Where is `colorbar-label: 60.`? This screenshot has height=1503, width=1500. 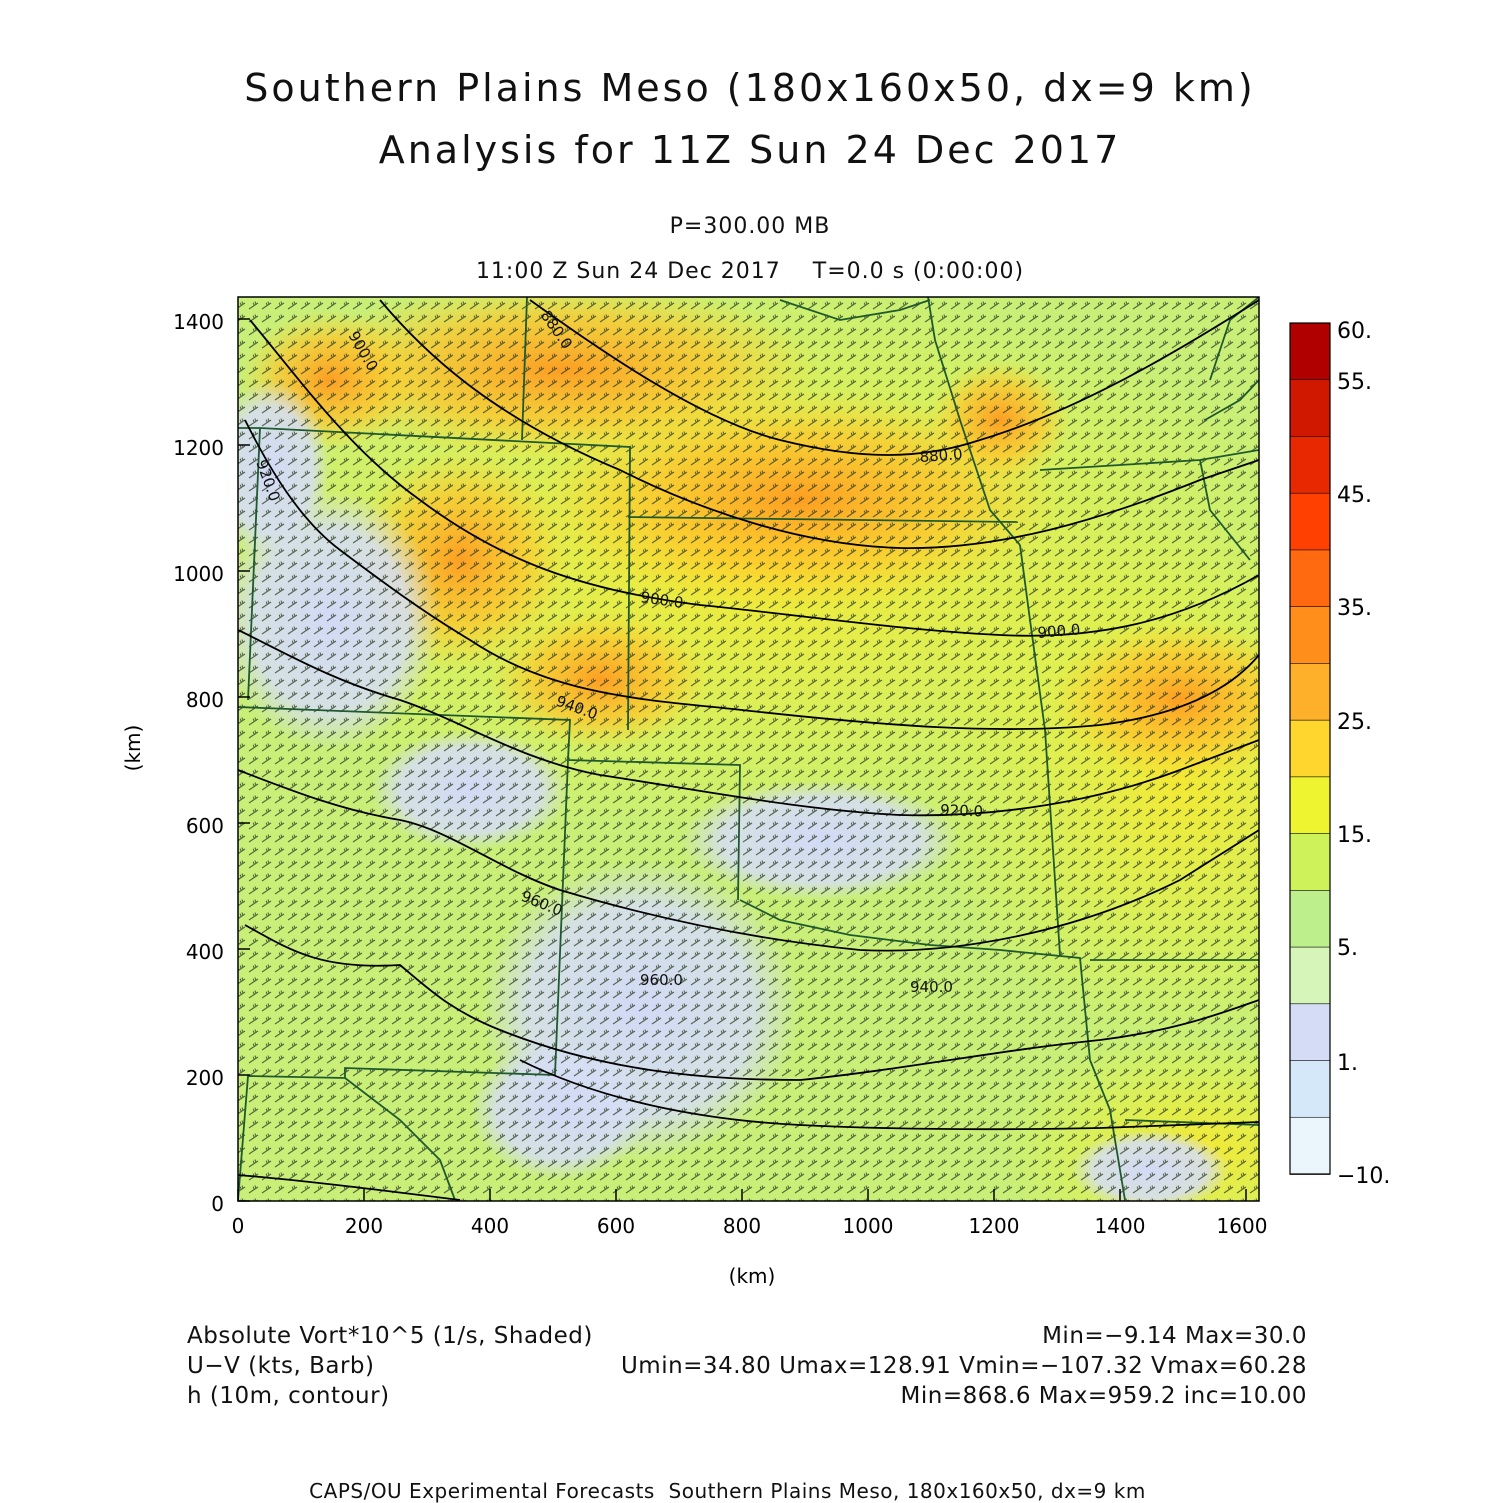
colorbar-label: 60. is located at coordinates (1354, 331).